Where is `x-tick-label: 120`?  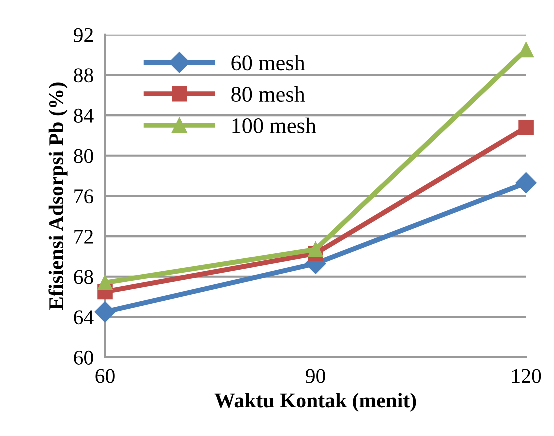
x-tick-label: 120 is located at coordinates (527, 376).